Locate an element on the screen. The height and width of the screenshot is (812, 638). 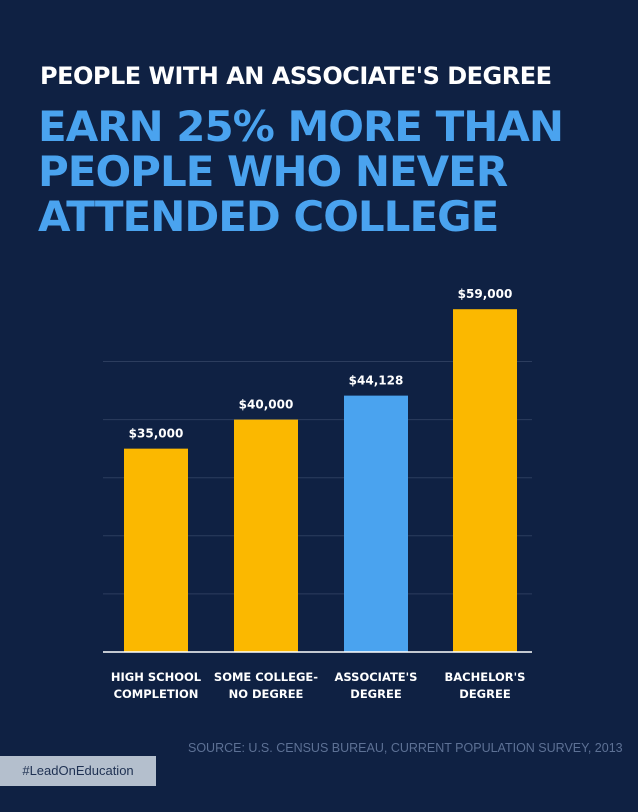
data-label: $40,000 is located at coordinates (266, 405).